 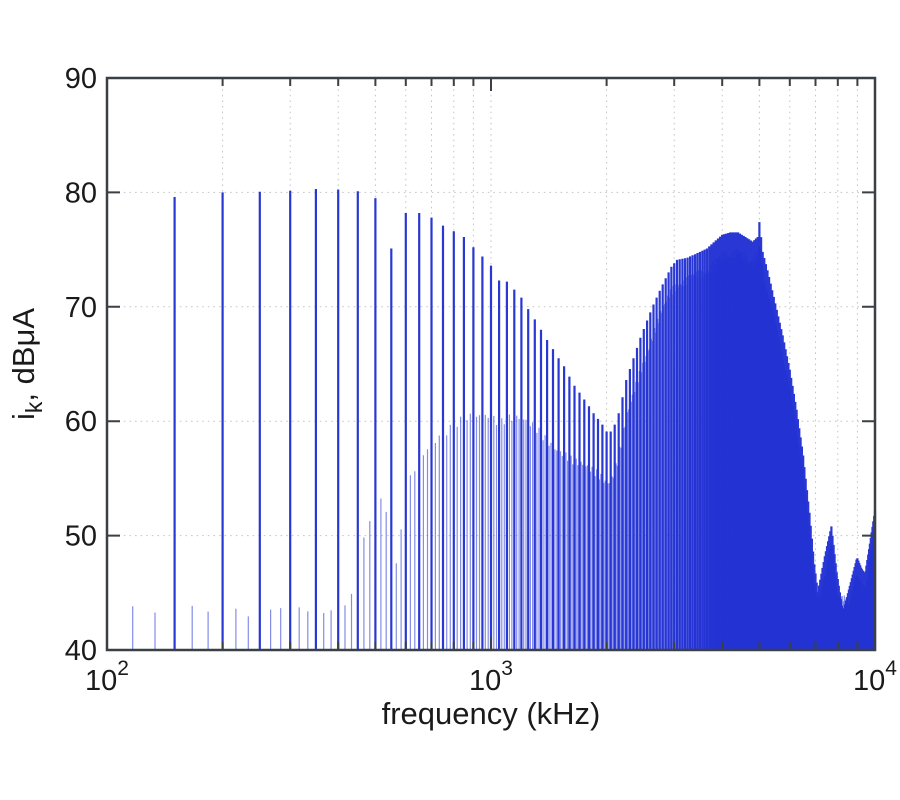 I want to click on y-tick-label: 80, so click(x=81, y=193).